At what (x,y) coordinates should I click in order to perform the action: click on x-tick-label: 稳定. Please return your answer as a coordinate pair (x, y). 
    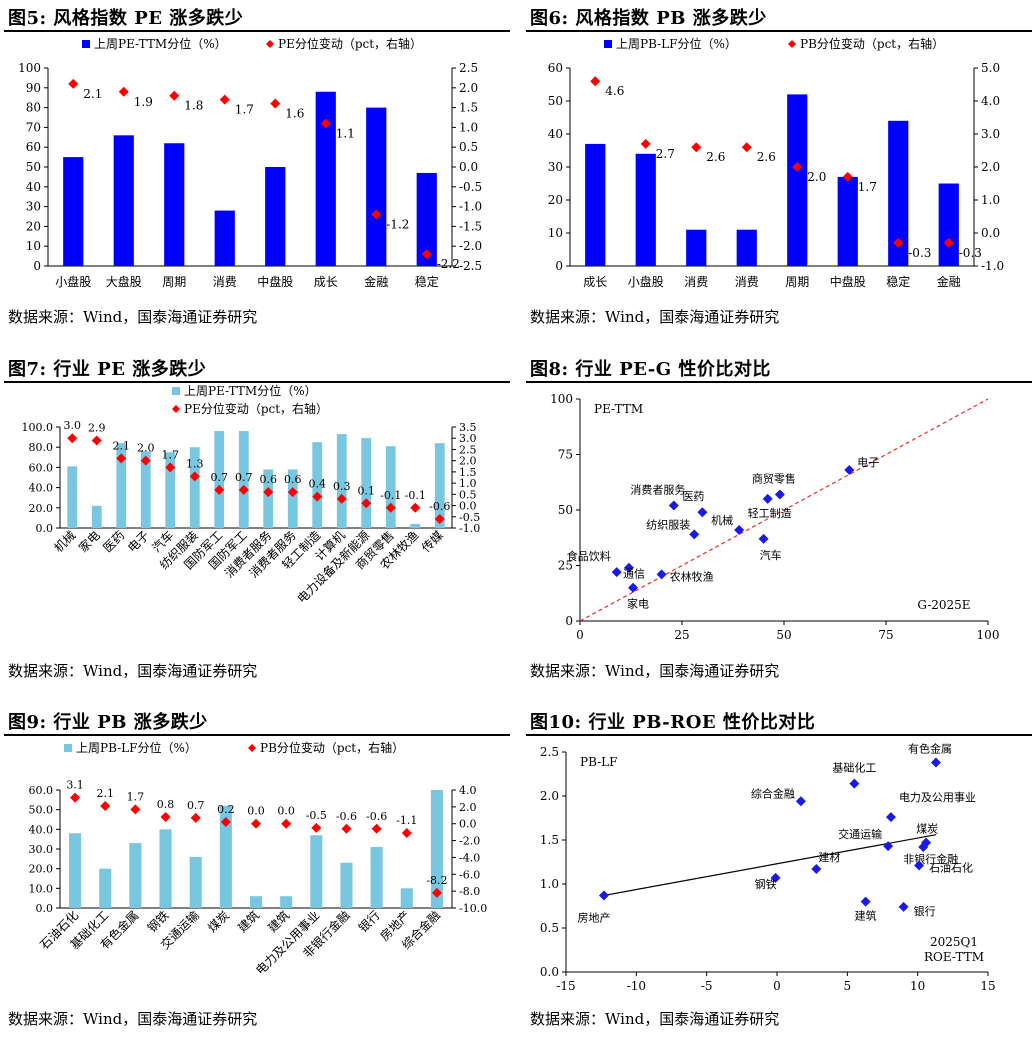
    Looking at the image, I should click on (427, 281).